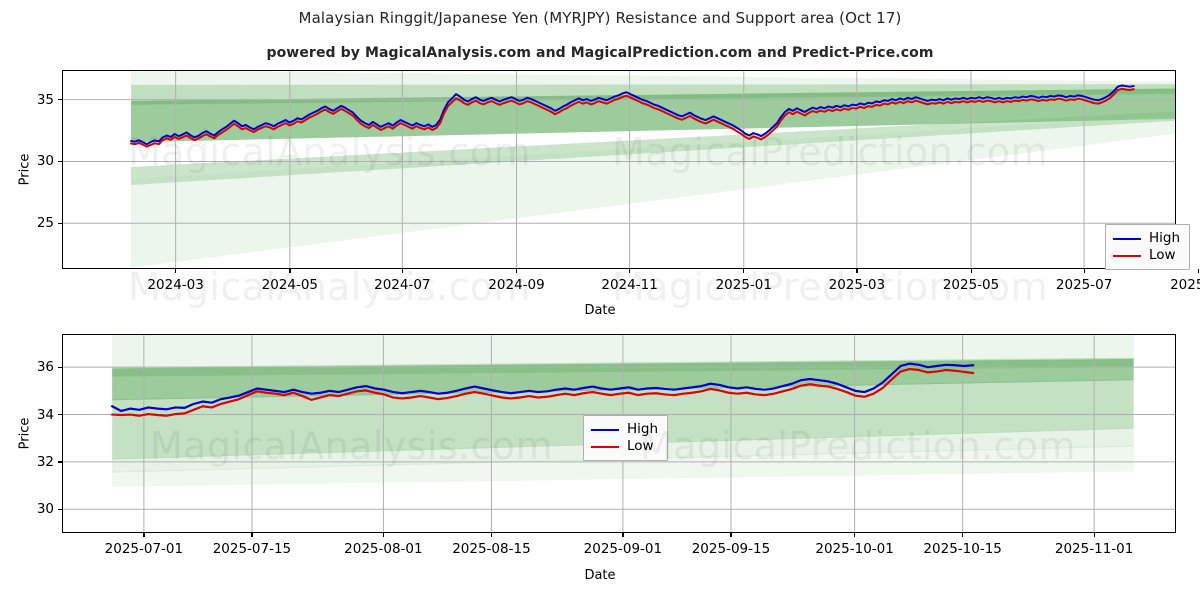  What do you see at coordinates (971, 285) in the screenshot?
I see `x-tick-label: 2025-05` at bounding box center [971, 285].